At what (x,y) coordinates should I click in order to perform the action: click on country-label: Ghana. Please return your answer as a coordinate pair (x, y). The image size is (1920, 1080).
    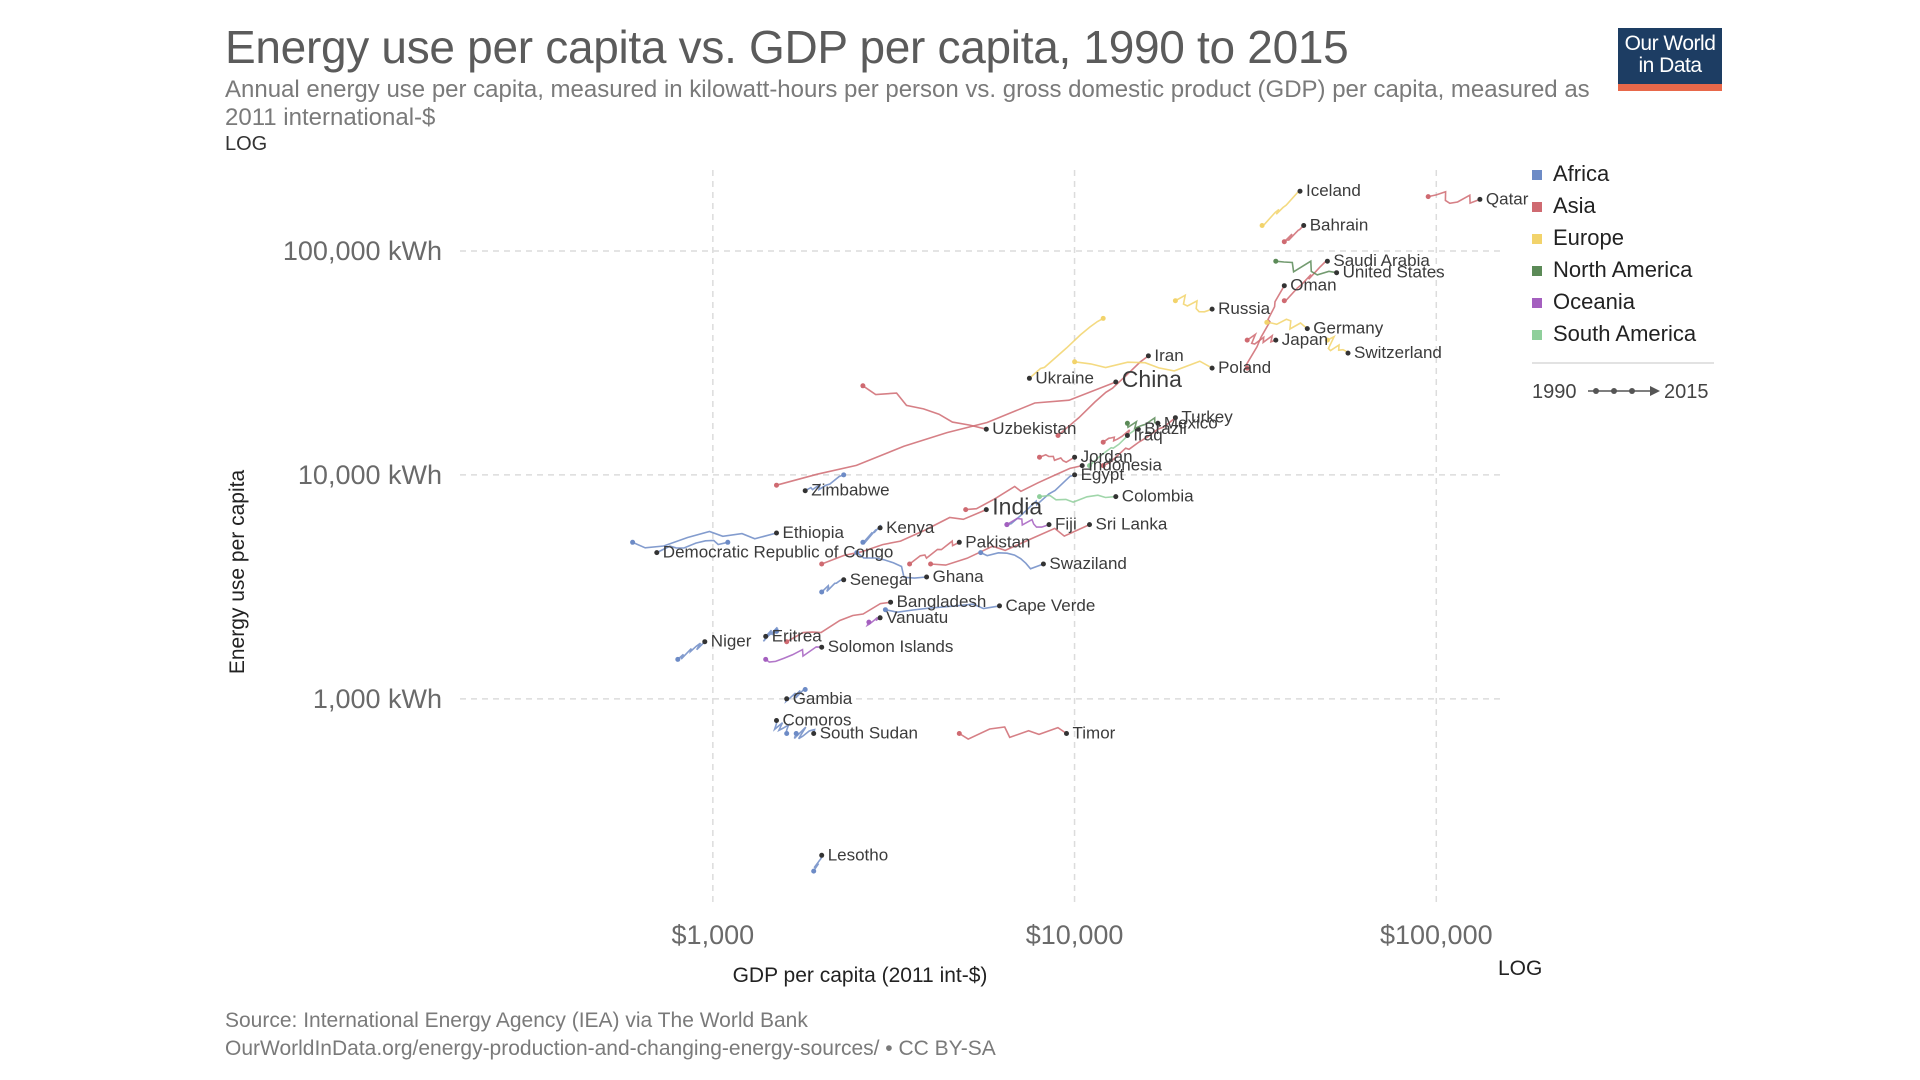
    Looking at the image, I should click on (959, 576).